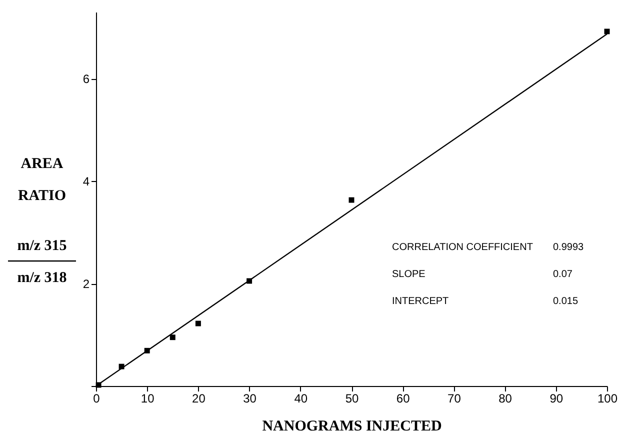  I want to click on x-tick-label: 60, so click(403, 399).